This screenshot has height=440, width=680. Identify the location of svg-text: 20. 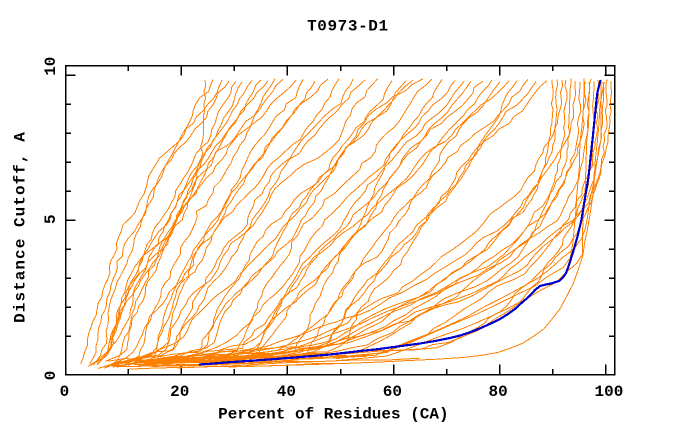
(179, 392).